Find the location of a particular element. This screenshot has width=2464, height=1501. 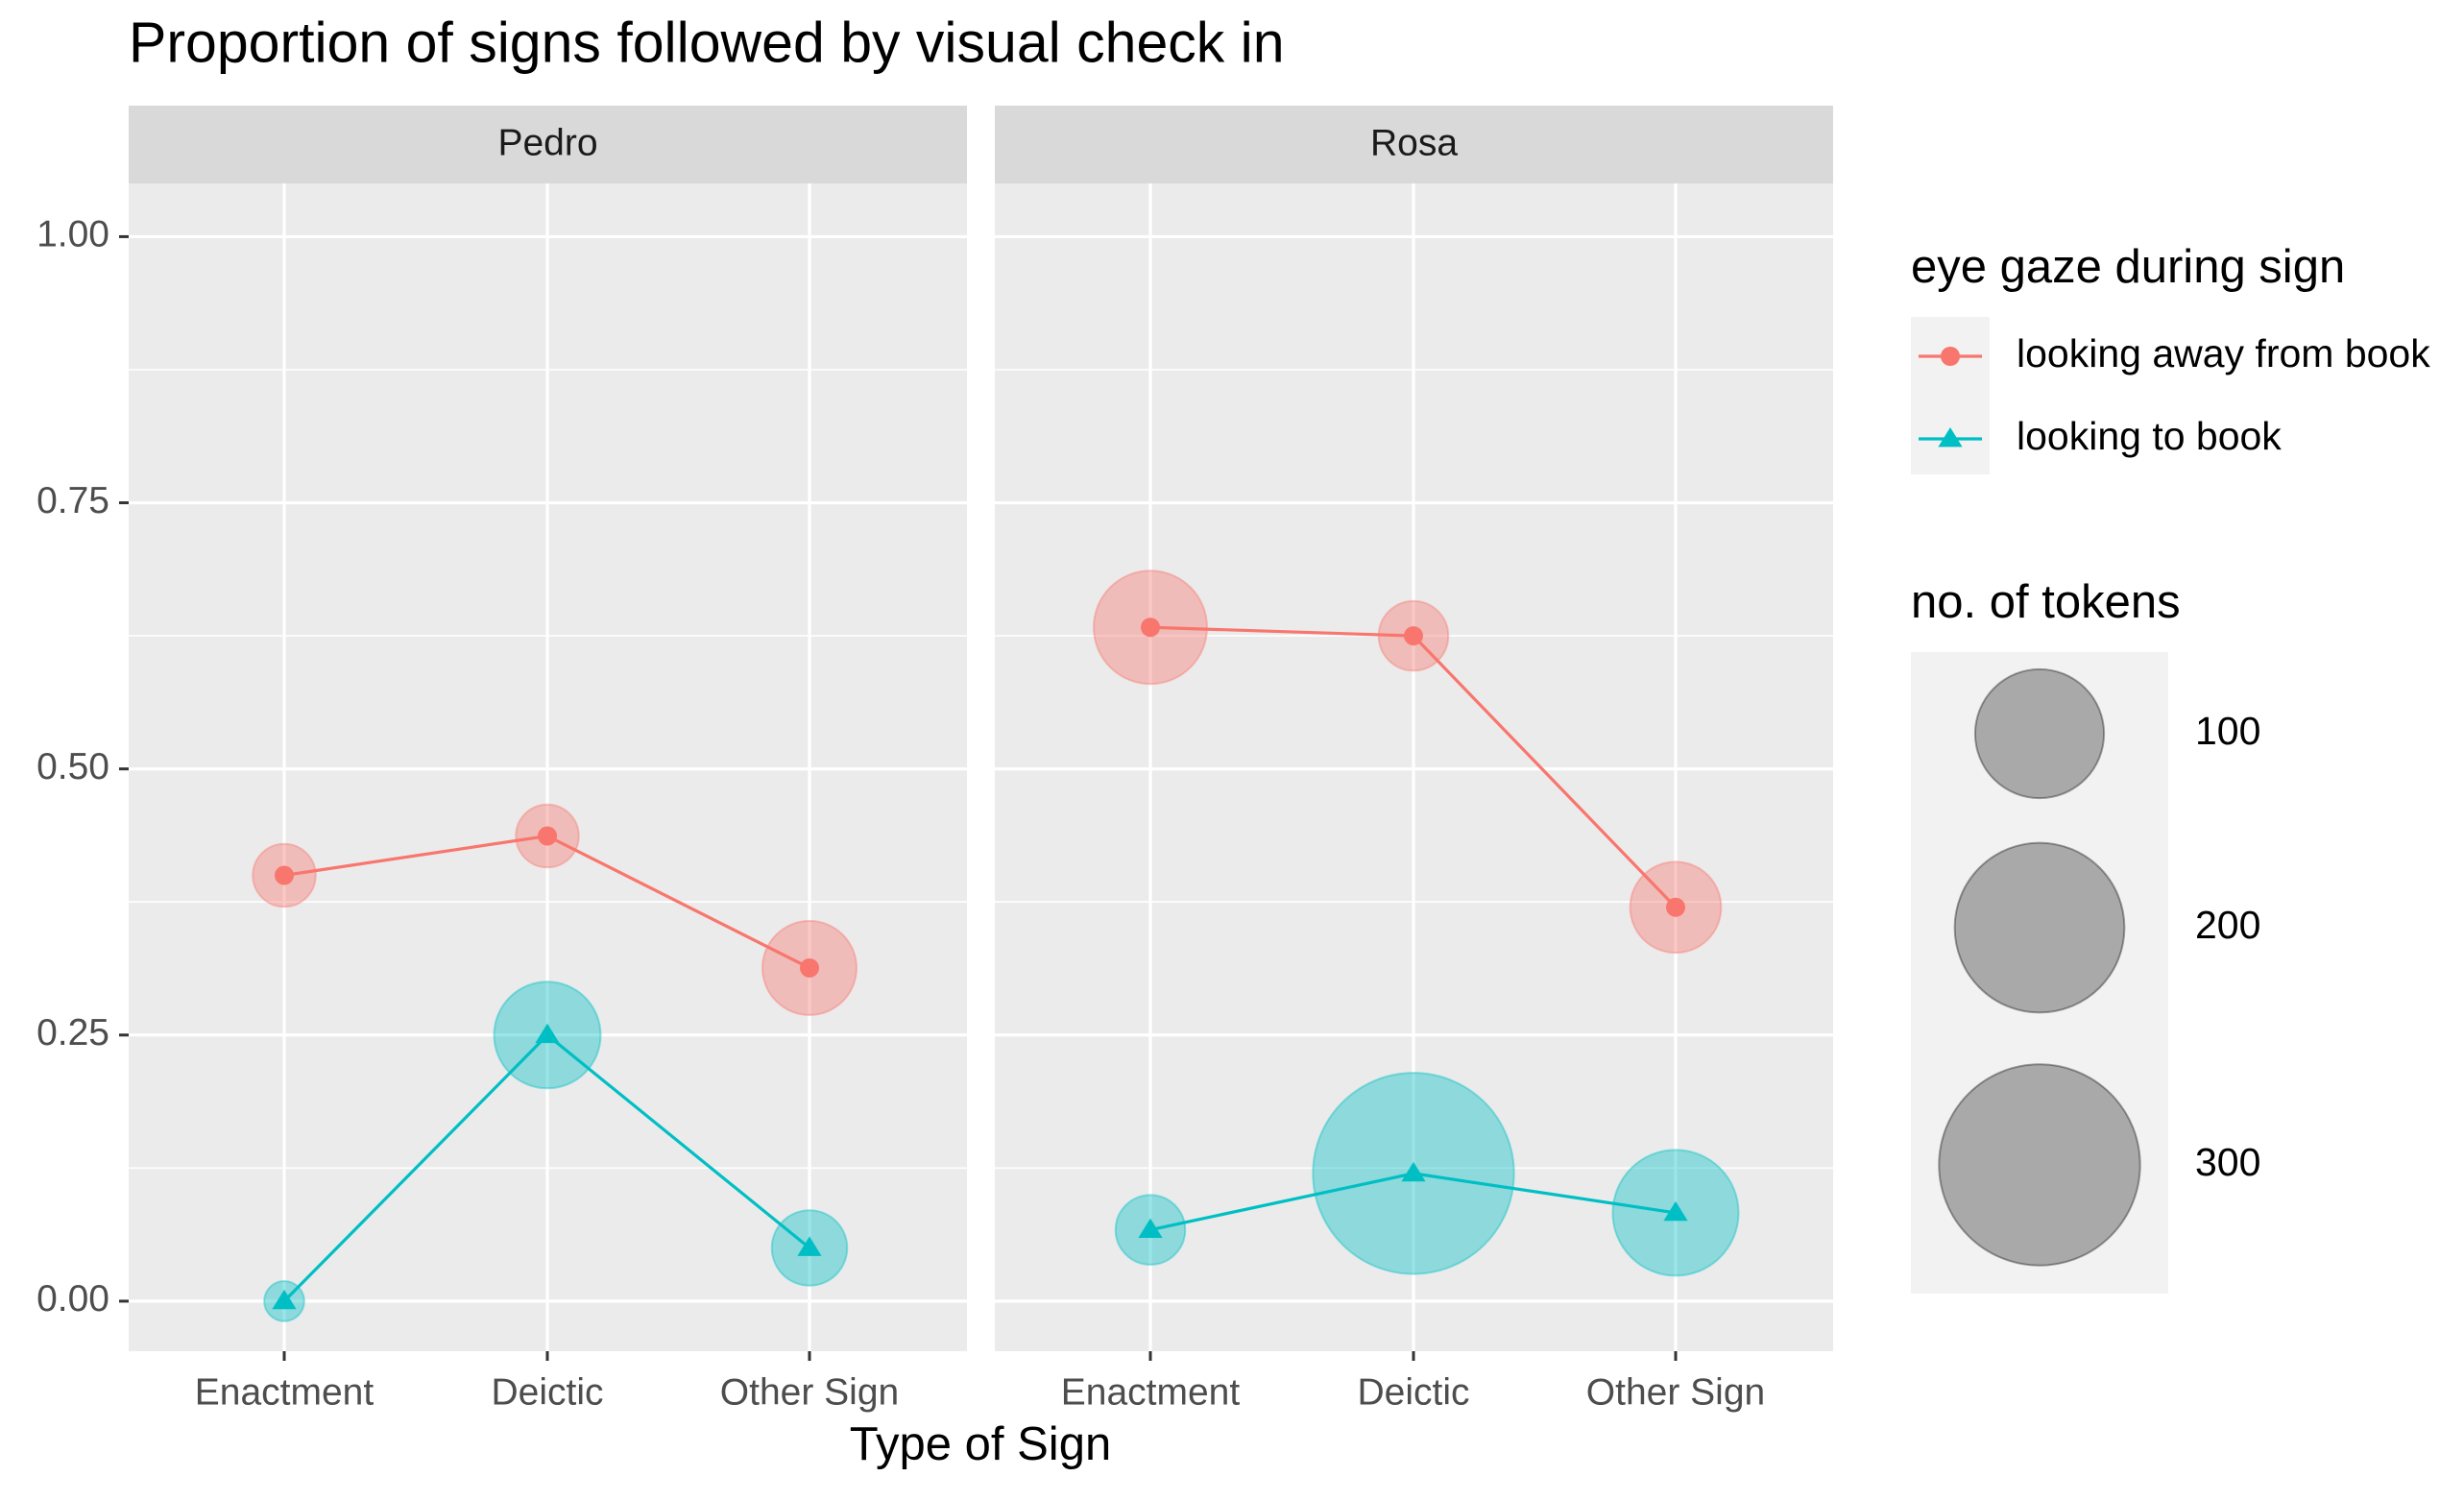

size-legend-label: 200 is located at coordinates (2227, 925).